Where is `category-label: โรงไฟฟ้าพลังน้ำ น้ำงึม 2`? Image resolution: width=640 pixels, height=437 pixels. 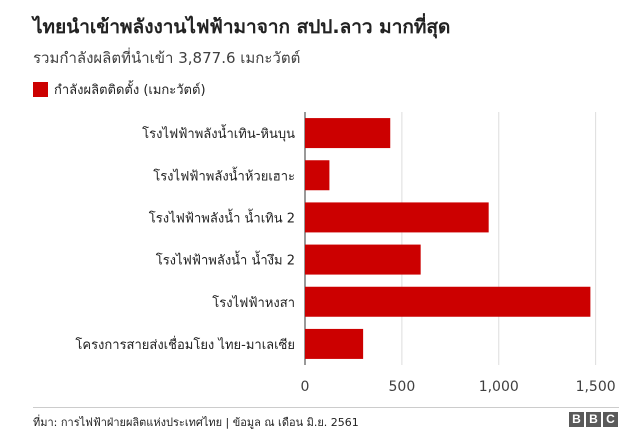
category-label: โรงไฟฟ้าพลังน้ำ น้ำงึม 2 is located at coordinates (225, 260).